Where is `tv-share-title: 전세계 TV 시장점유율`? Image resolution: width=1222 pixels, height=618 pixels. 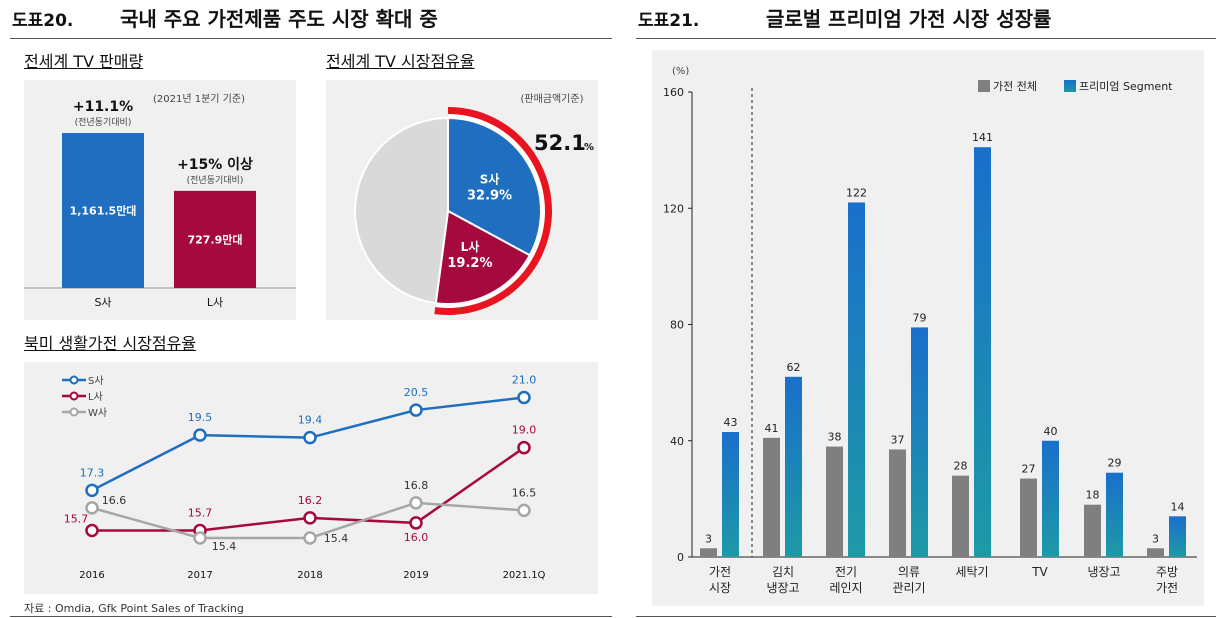
tv-share-title: 전세계 TV 시장점유율 is located at coordinates (400, 61).